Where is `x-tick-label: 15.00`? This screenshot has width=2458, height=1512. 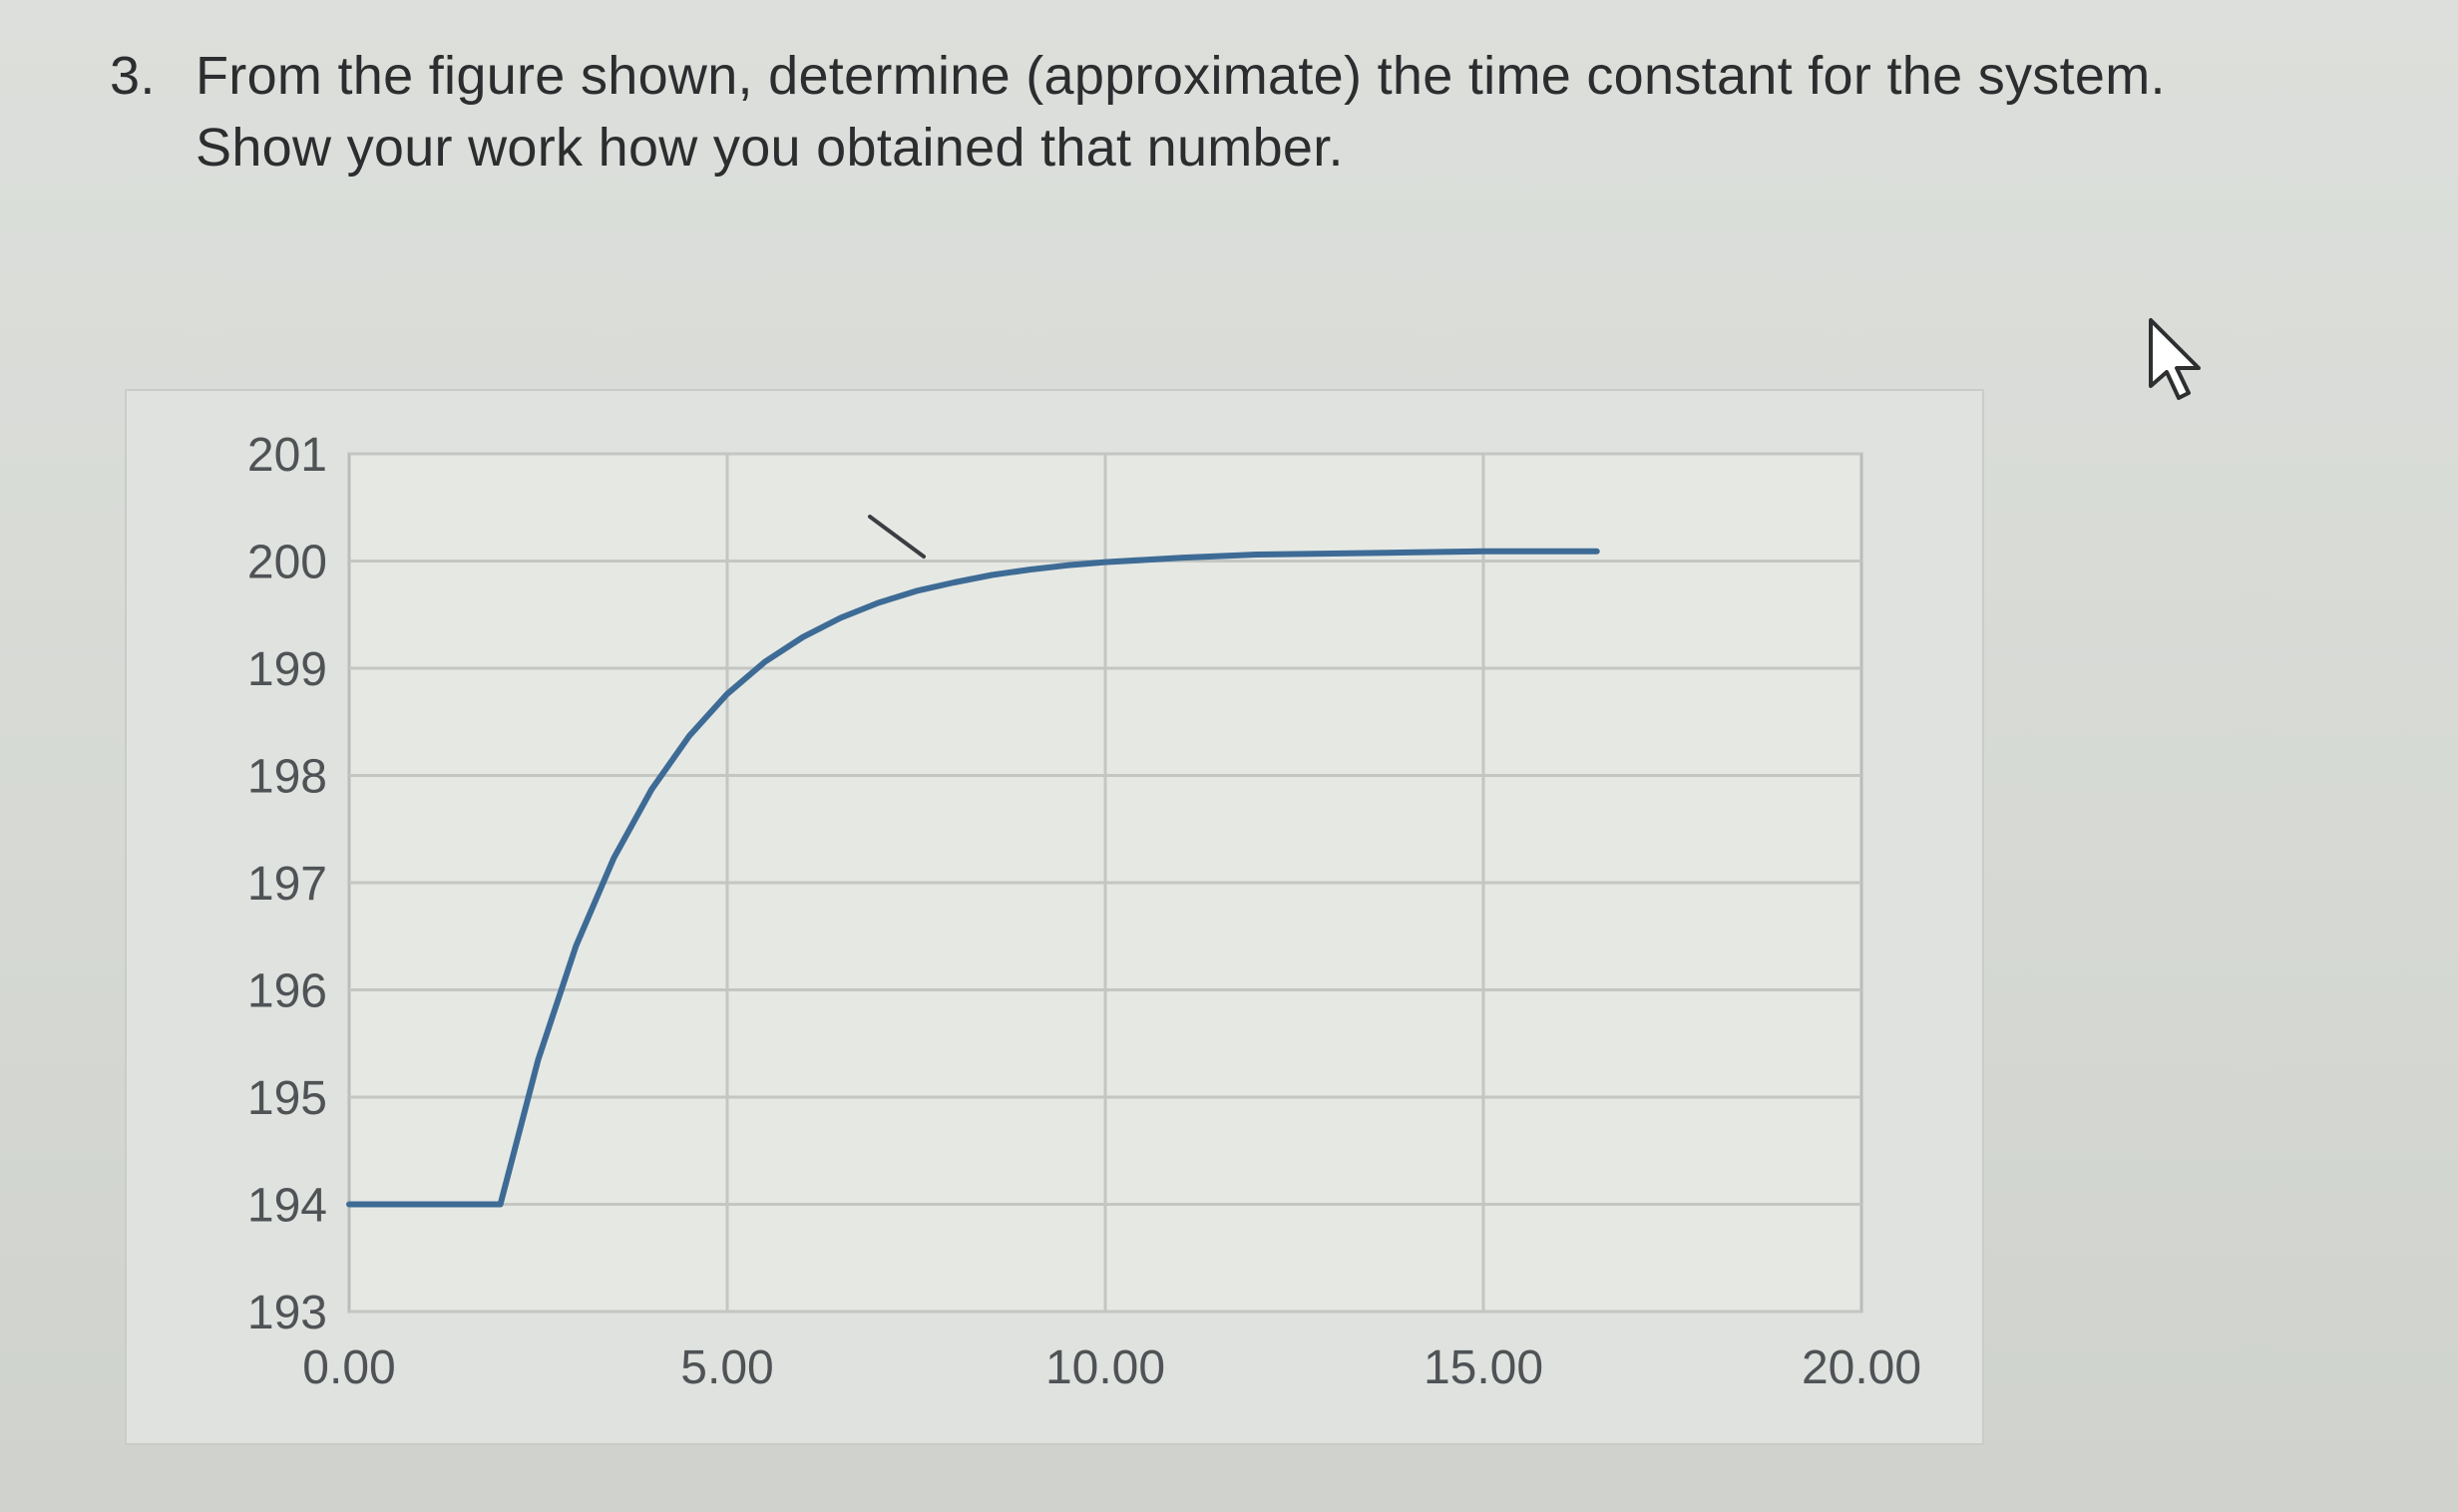 x-tick-label: 15.00 is located at coordinates (1483, 1367).